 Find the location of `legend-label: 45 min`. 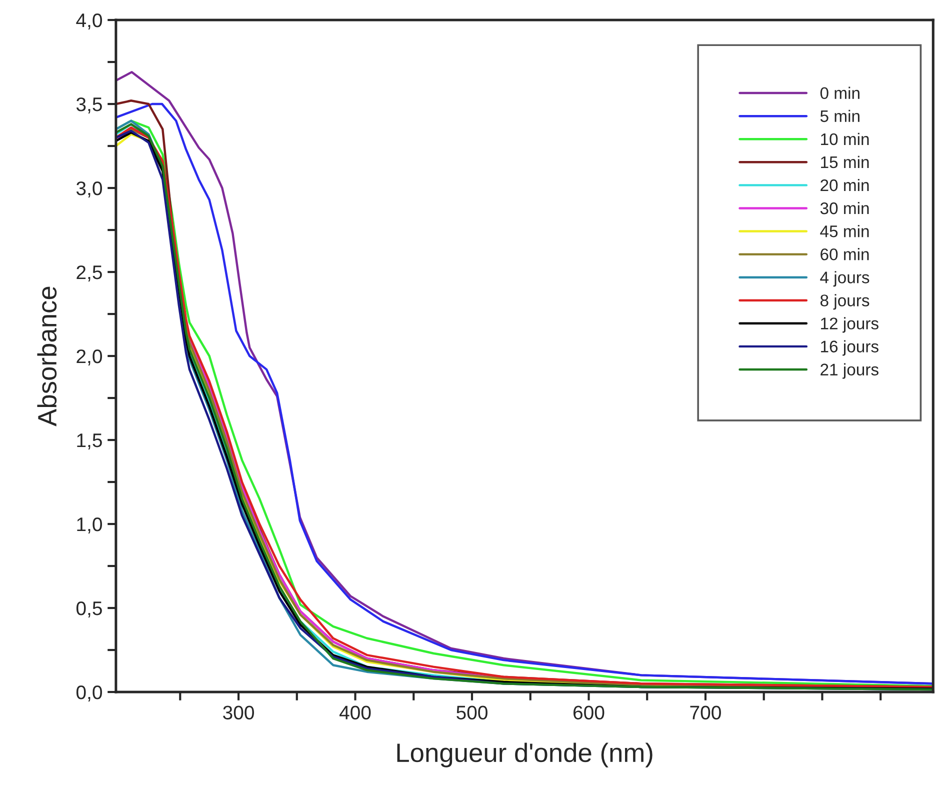

legend-label: 45 min is located at coordinates (844, 231).